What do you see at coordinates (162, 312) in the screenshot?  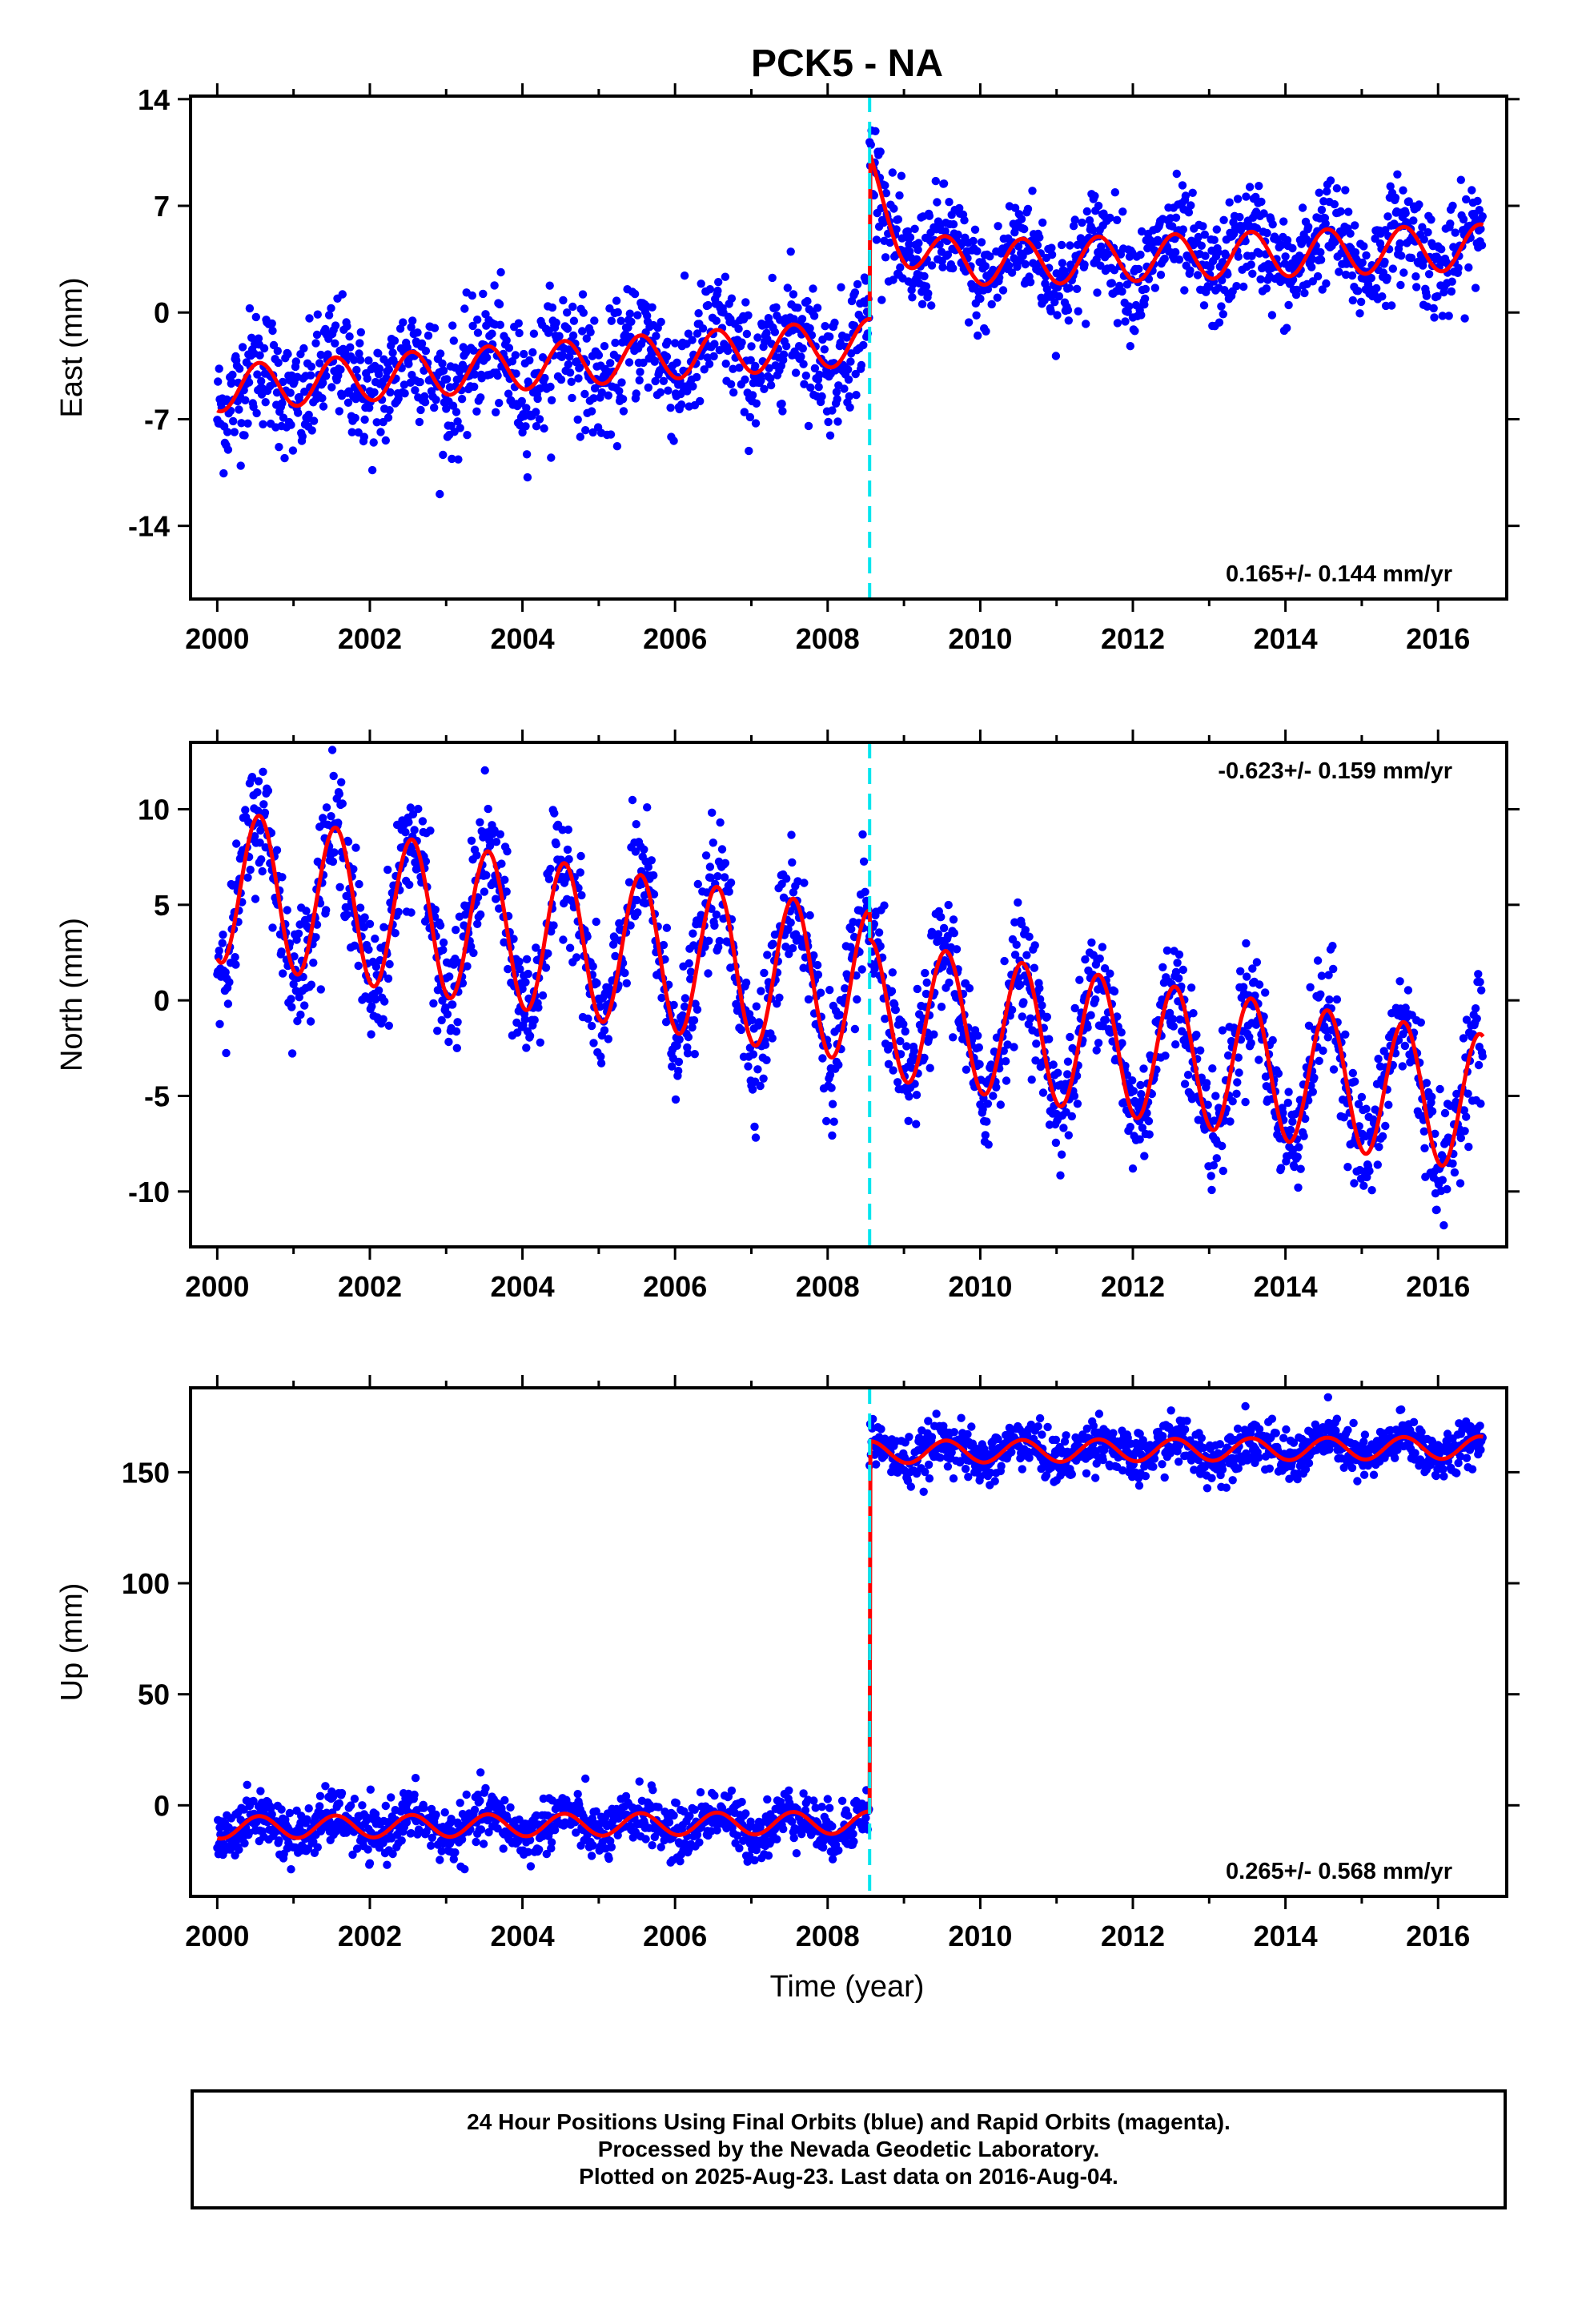 I see `y-tick-label: 0` at bounding box center [162, 312].